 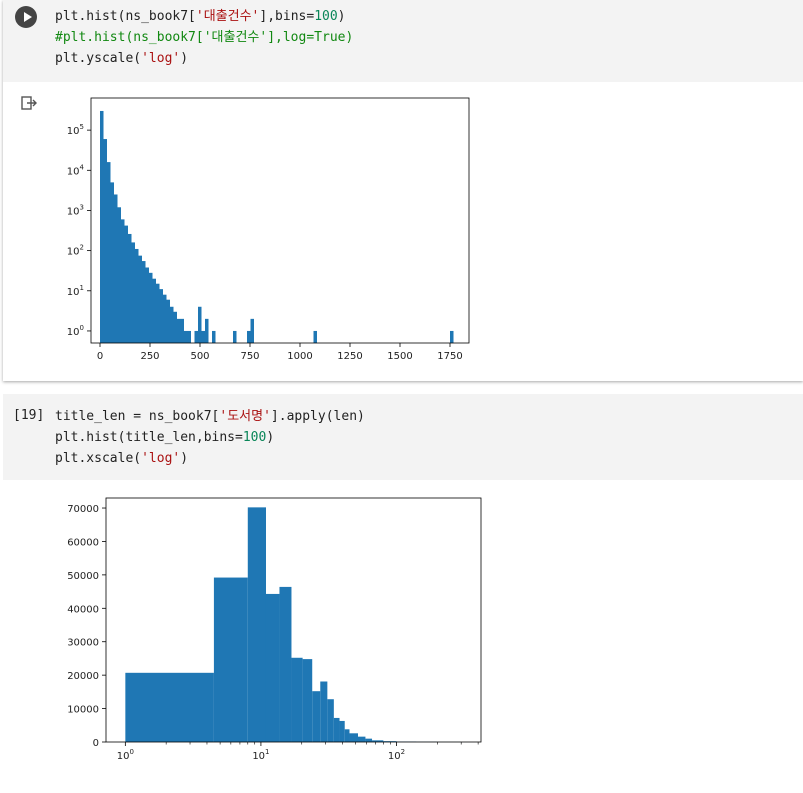 I want to click on code-token: plt.xscale(, so click(x=98, y=458).